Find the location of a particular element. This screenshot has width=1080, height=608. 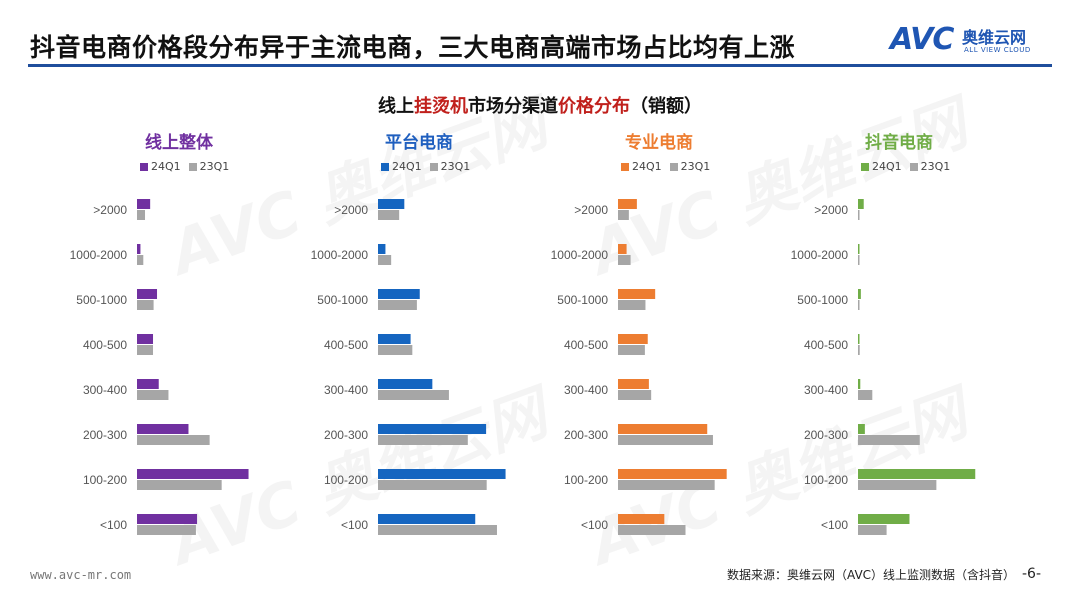

chart-subtitle: 线上挂烫机市场分渠道价格分布（销额） is located at coordinates (540, 105).